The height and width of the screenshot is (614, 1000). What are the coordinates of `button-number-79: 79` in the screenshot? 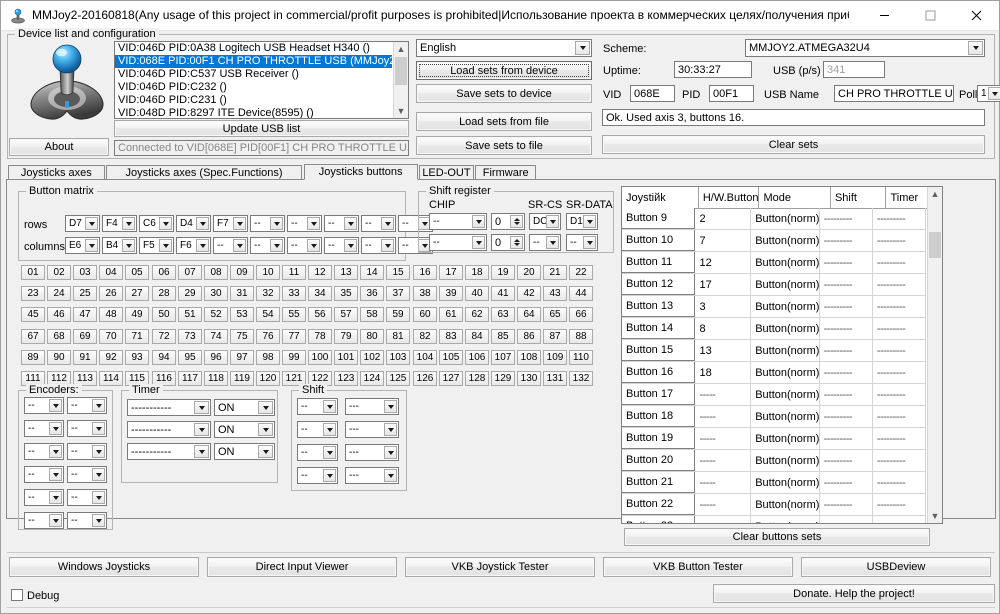 It's located at (346, 336).